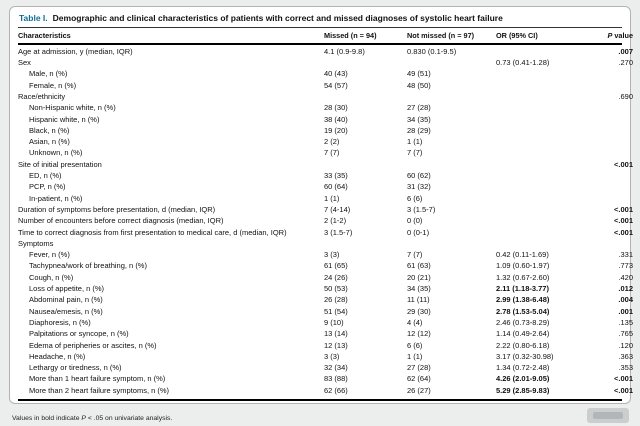 The width and height of the screenshot is (640, 426). What do you see at coordinates (93, 345) in the screenshot?
I see `row-label: Edema of peripheries or ascites, n (%)` at bounding box center [93, 345].